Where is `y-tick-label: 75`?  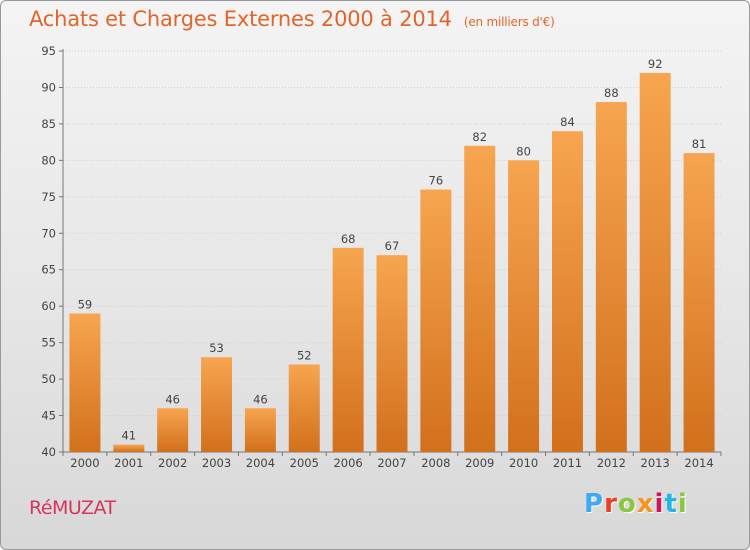 y-tick-label: 75 is located at coordinates (48, 197).